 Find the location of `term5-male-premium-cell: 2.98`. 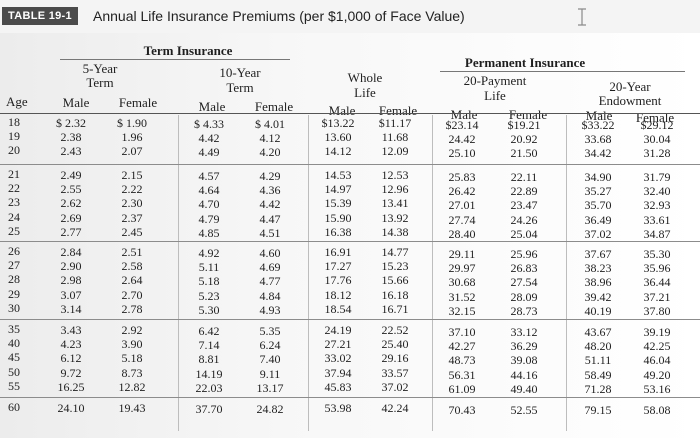

term5-male-premium-cell: 2.98 is located at coordinates (71, 280).